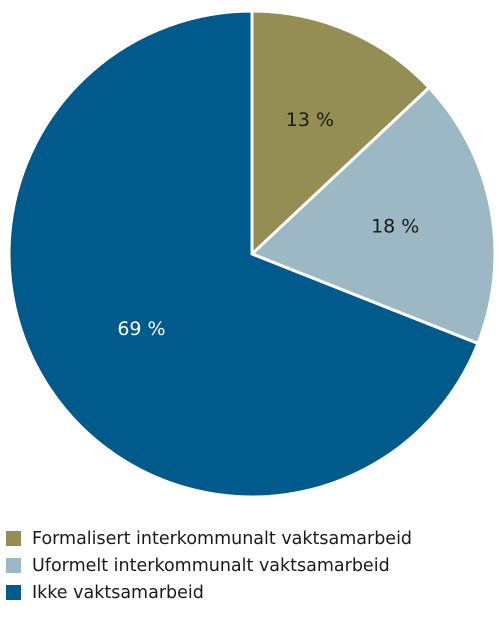  Describe the element at coordinates (118, 592) in the screenshot. I see `legend-label: Ikke vaktsamarbeid` at that location.